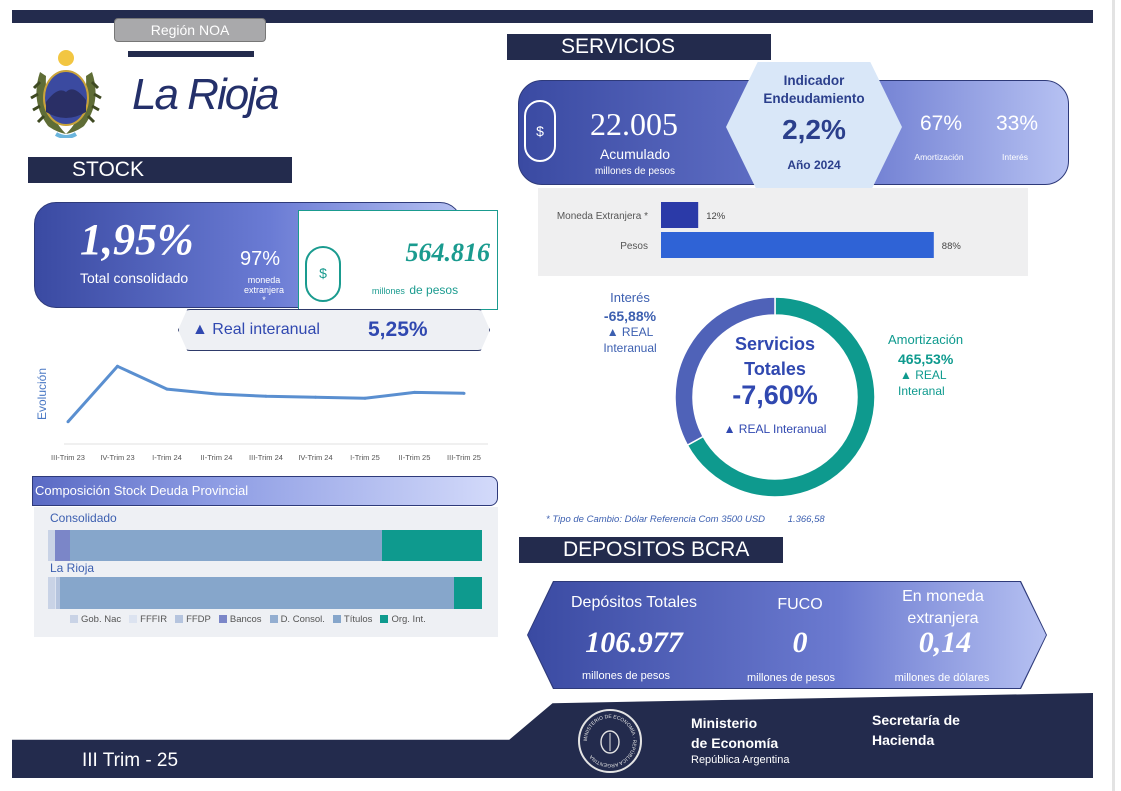  What do you see at coordinates (942, 678) in the screenshot?
I see `foreign-deposits-unit: millones de dólares` at bounding box center [942, 678].